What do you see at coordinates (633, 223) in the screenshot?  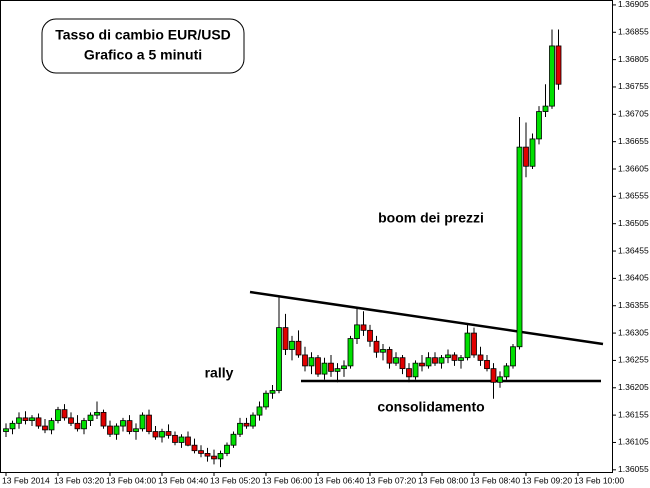 I see `y-tick-label: 1.36505` at bounding box center [633, 223].